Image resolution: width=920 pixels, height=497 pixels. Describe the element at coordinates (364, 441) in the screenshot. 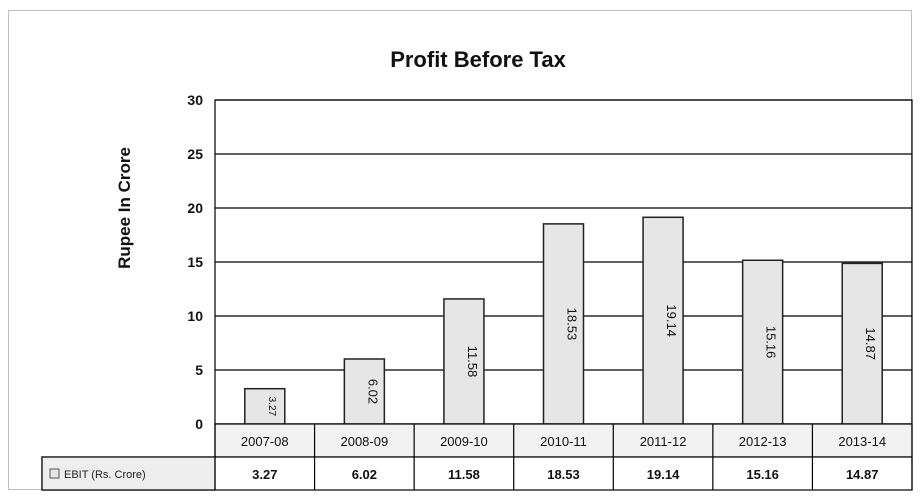

I see `category-label: 2008-09` at that location.